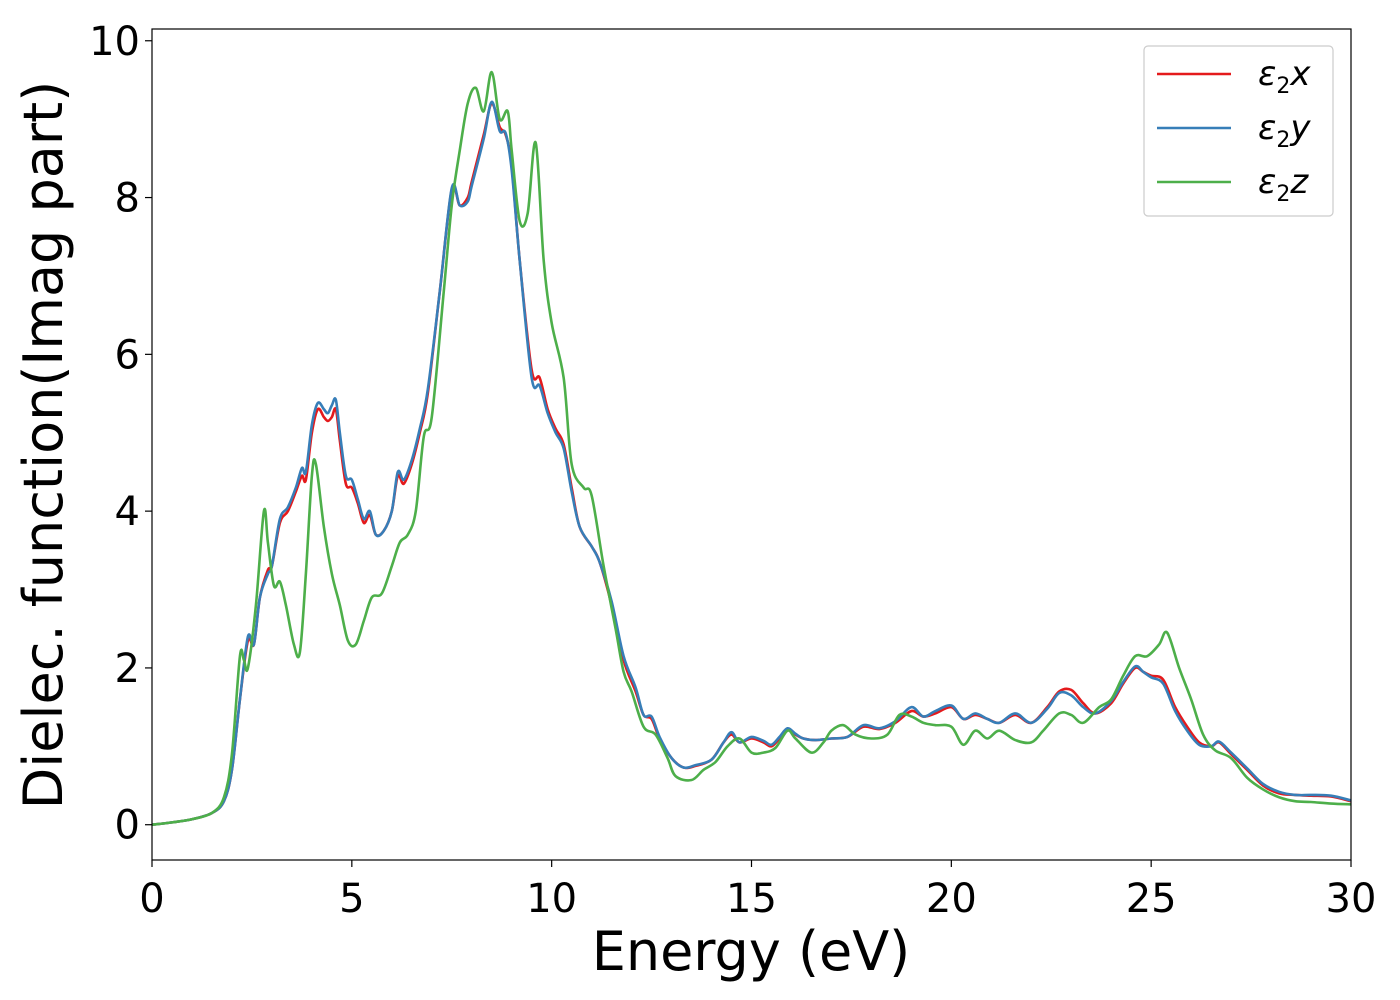  I want to click on x-tick-label: 0, so click(151, 899).